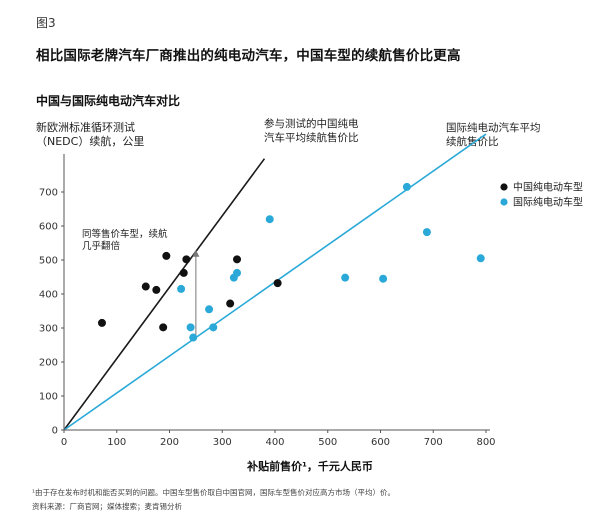 This screenshot has height=520, width=600. I want to click on x-tick-label: 600, so click(380, 442).